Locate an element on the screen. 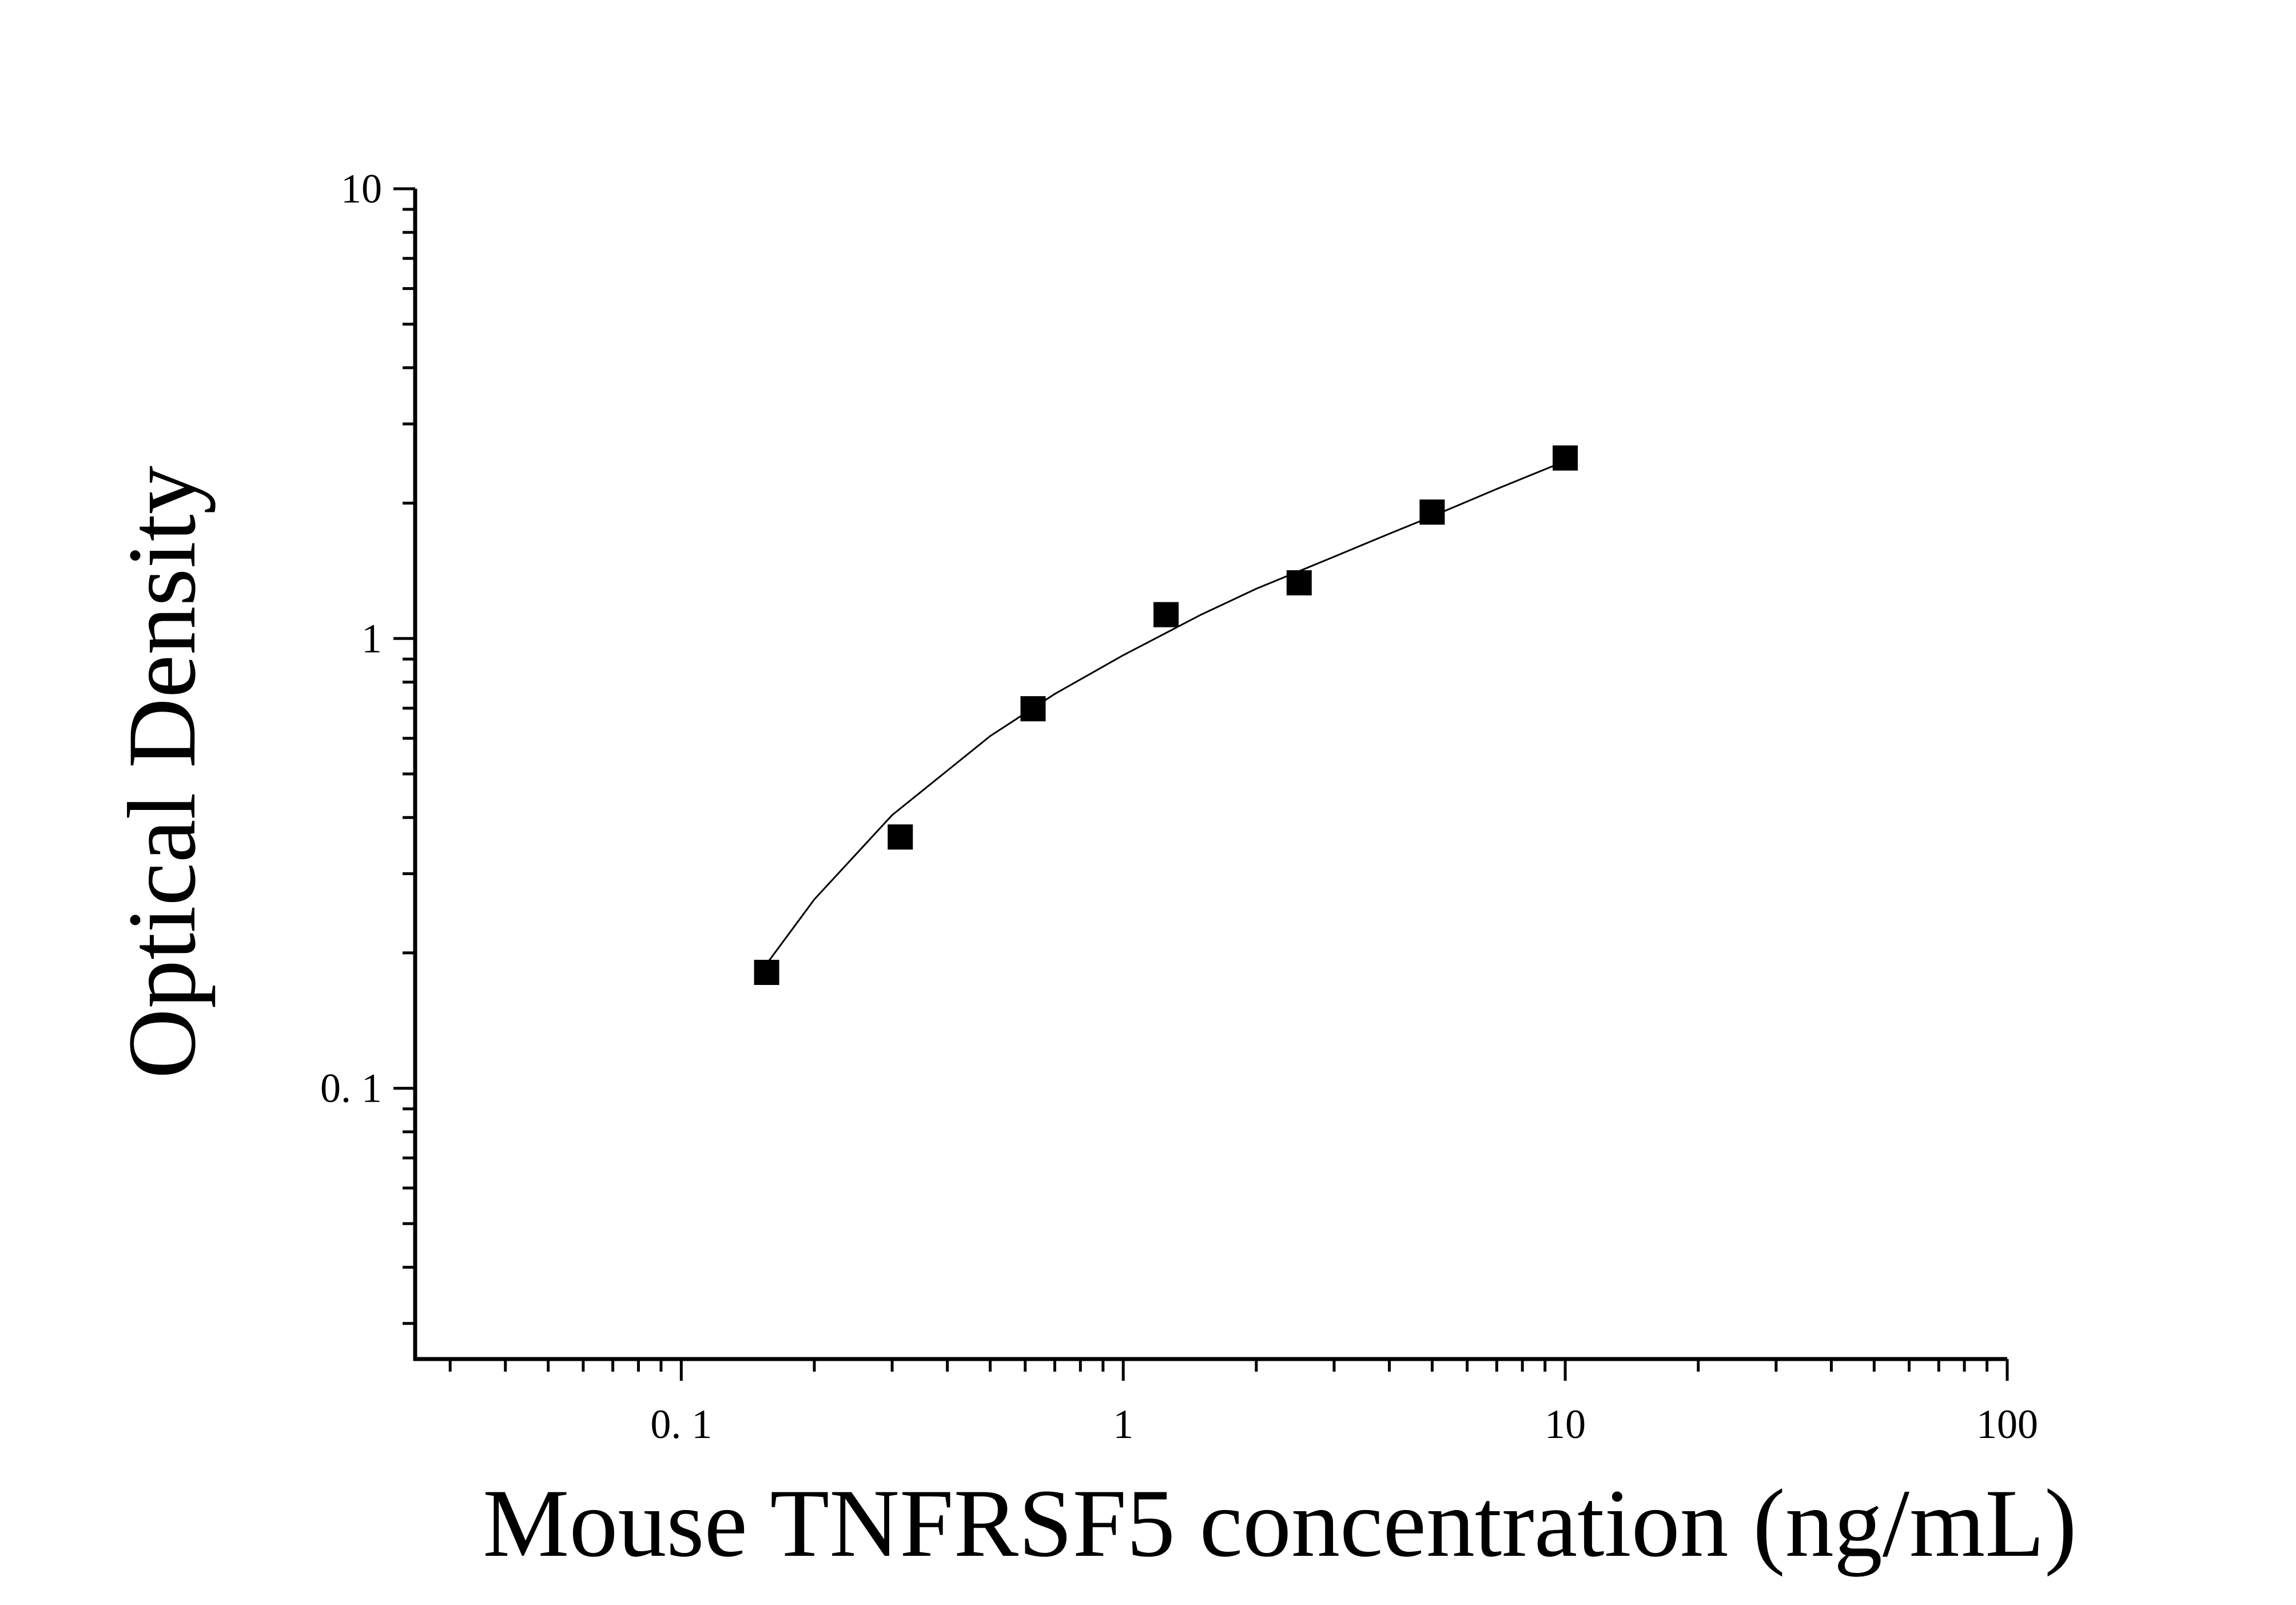 This screenshot has width=2296, height=1605. y-axis-title: Optical Density is located at coordinates (162, 772).